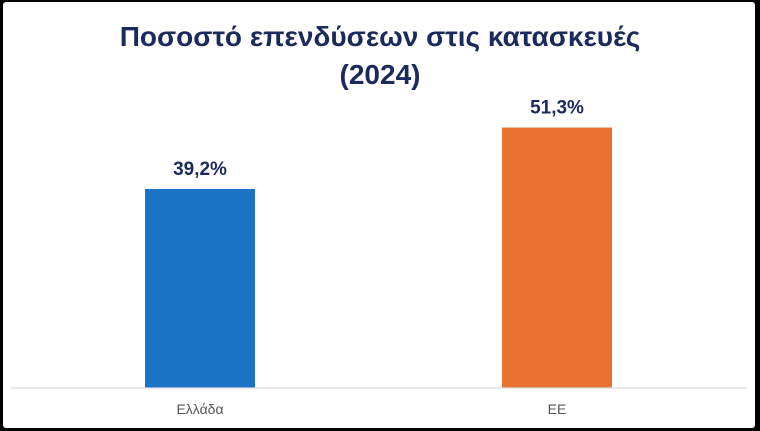 This screenshot has width=760, height=431. Describe the element at coordinates (380, 74) in the screenshot. I see `chart-subtitle: (2024)` at that location.